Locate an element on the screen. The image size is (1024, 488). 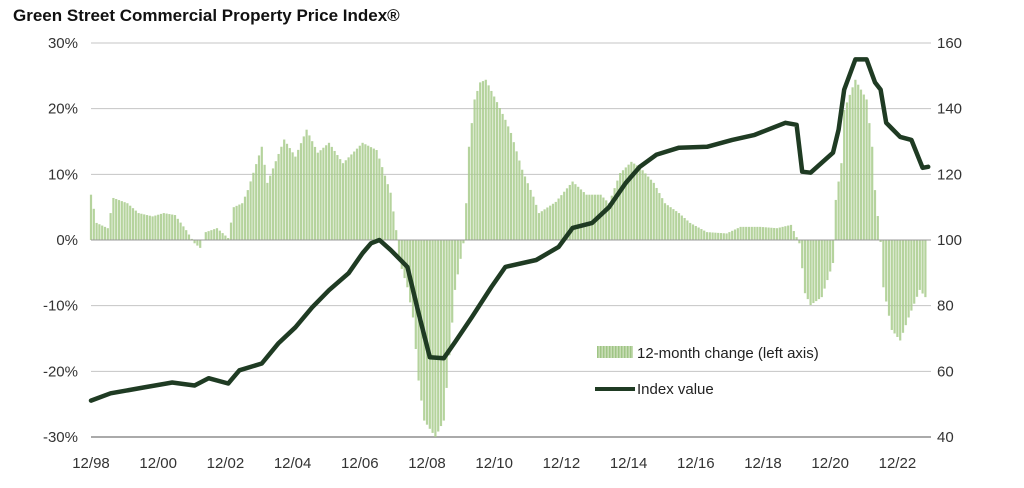
right-tick-label: 40 is located at coordinates (945, 437).